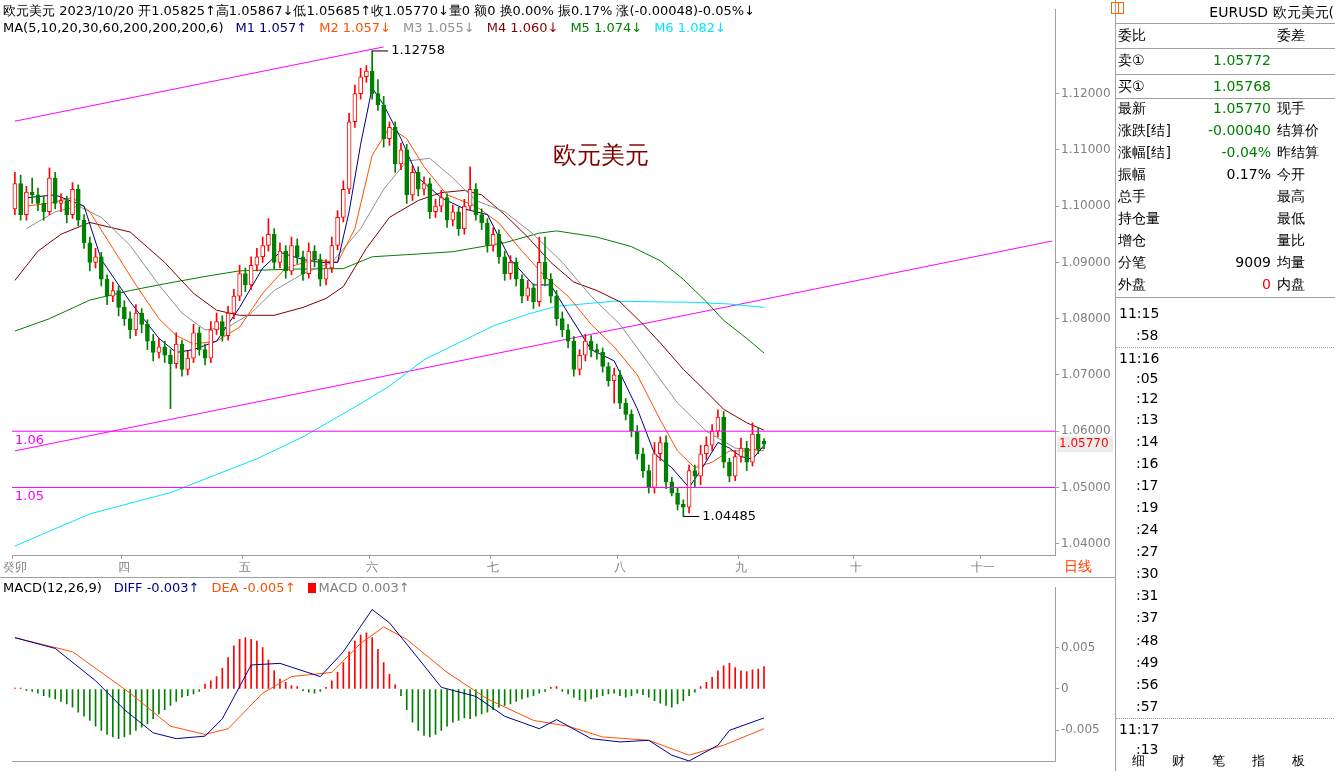  I want to click on y-tick-label: 1.06000, so click(1086, 430).